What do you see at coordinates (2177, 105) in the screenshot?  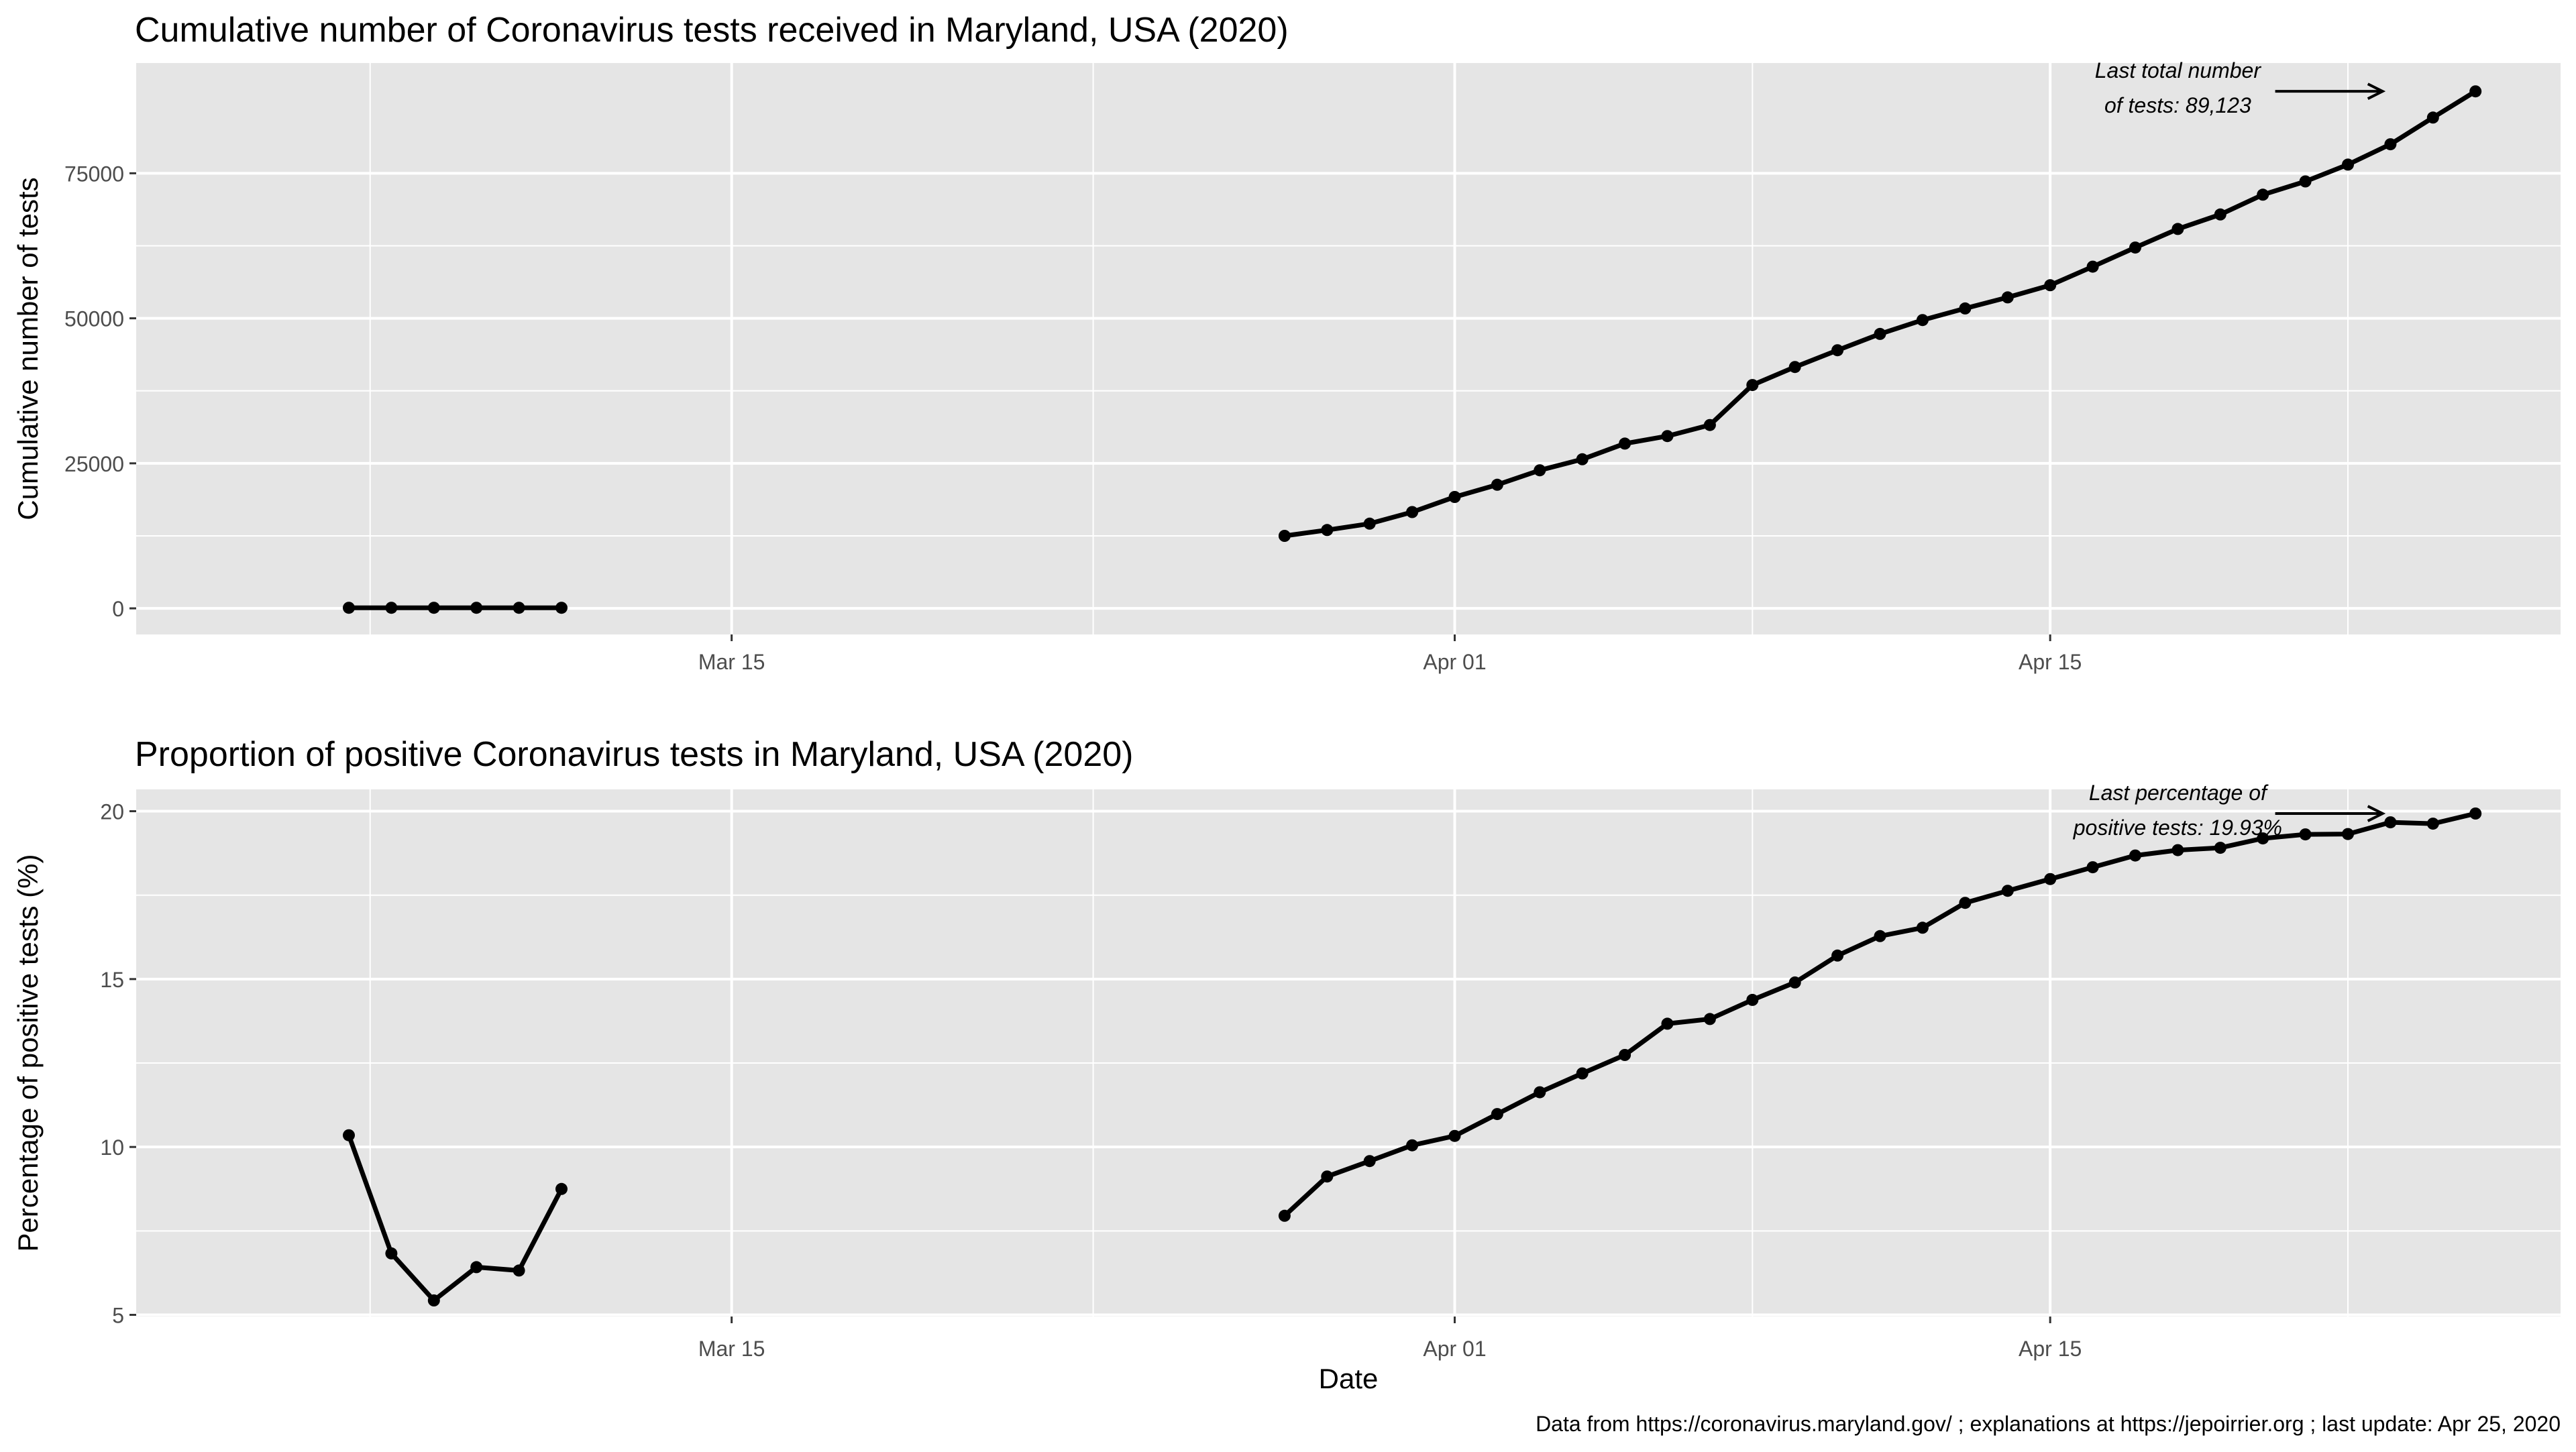 I see `annotation-text: of tests: 89,123` at bounding box center [2177, 105].